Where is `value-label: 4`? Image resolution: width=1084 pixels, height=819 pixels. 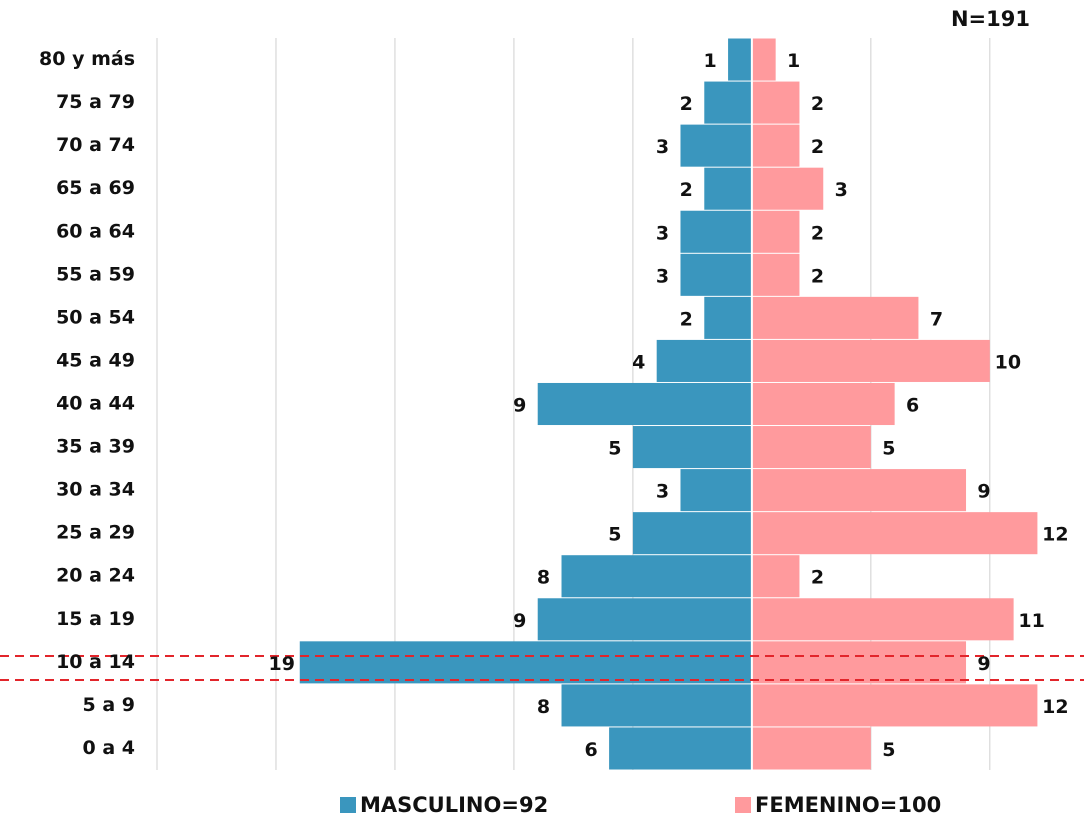 value-label: 4 is located at coordinates (638, 362).